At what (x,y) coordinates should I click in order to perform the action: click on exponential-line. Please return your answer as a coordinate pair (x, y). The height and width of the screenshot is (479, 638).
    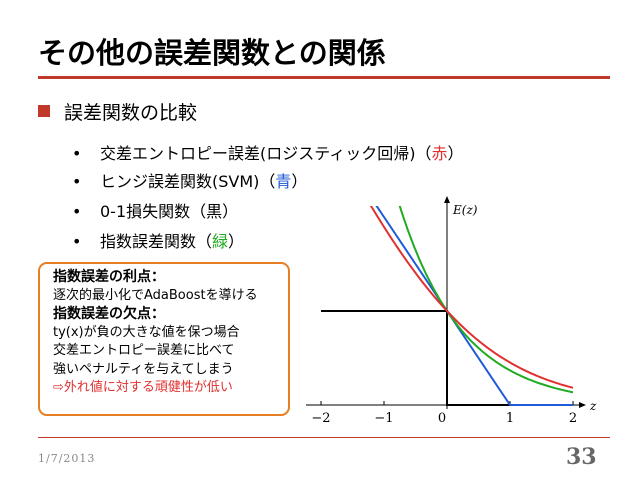
    Looking at the image, I should click on (486, 300).